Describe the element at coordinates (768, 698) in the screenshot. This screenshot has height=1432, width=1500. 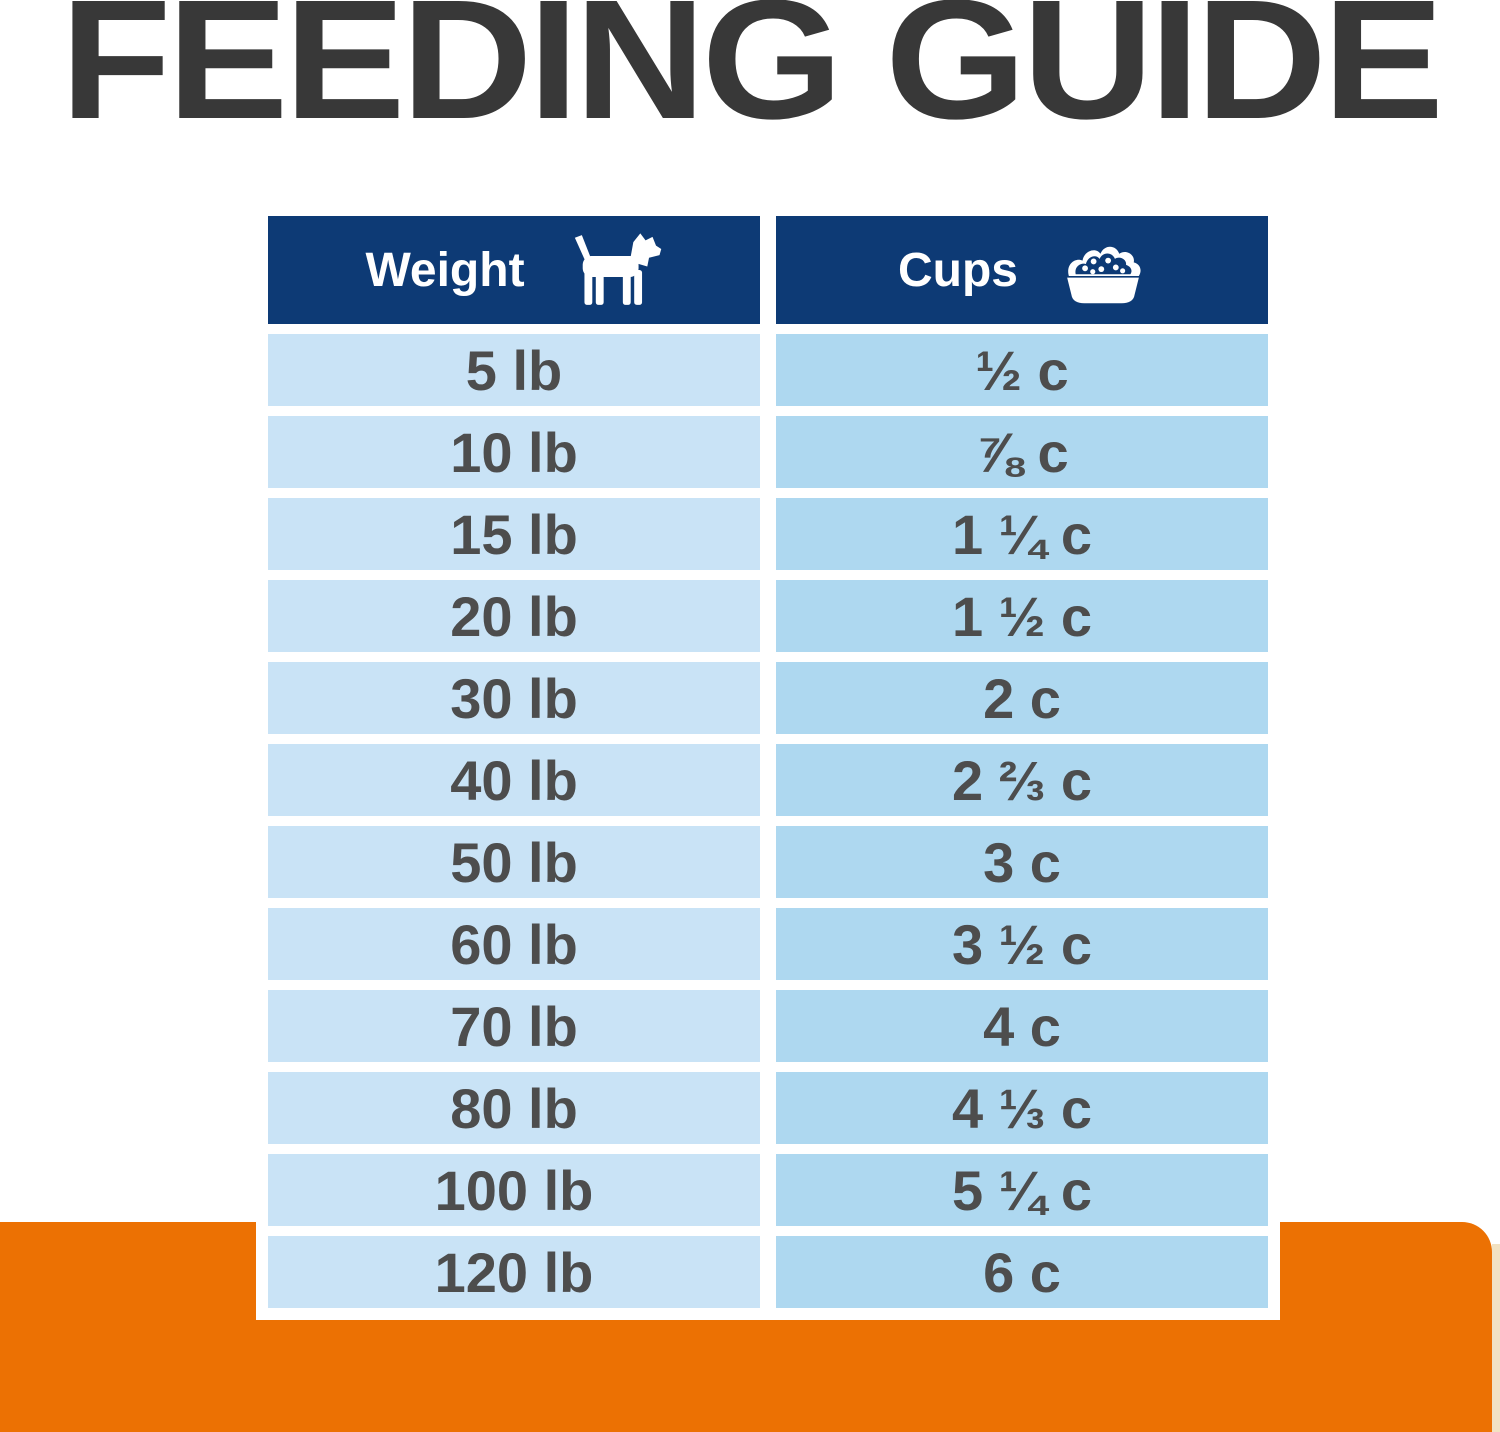
I see `table-row: 30 lb 2 c` at that location.